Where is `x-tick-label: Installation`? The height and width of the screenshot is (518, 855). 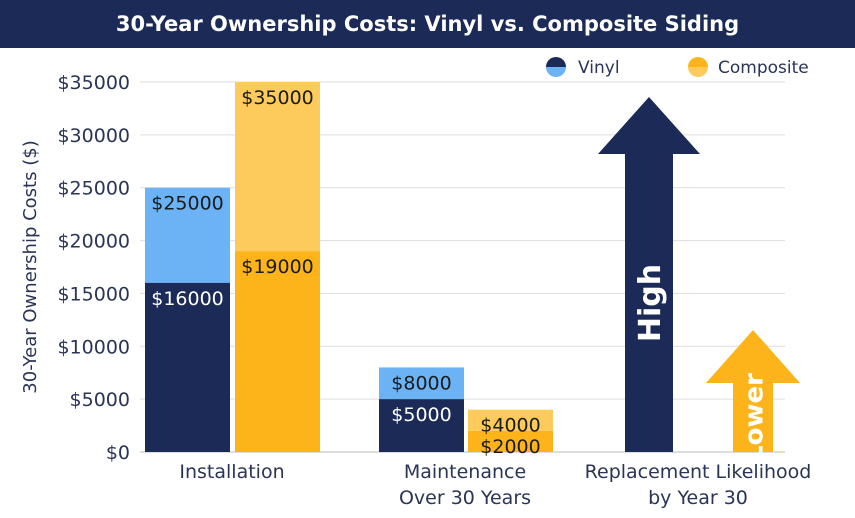 x-tick-label: Installation is located at coordinates (231, 472).